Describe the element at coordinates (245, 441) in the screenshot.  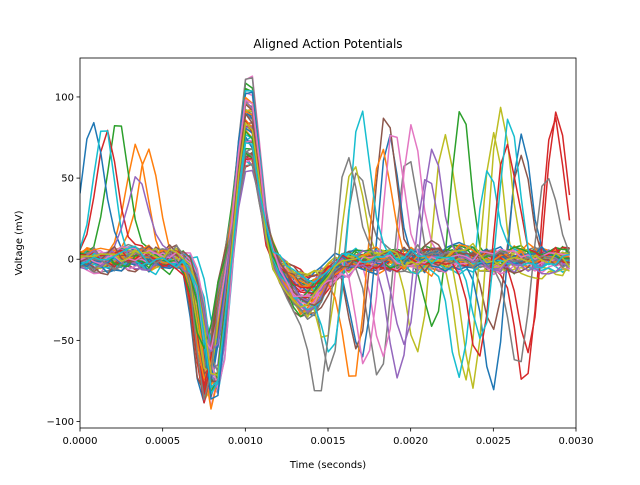
I see `x-tick-label: 0.0010` at that location.